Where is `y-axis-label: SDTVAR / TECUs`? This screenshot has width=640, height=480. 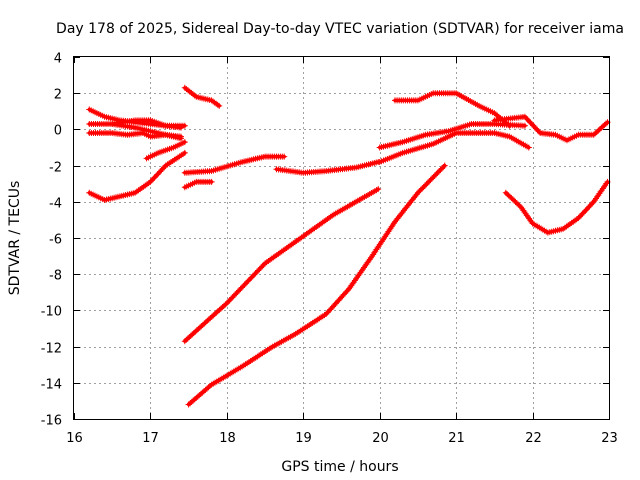
y-axis-label: SDTVAR / TECUs is located at coordinates (15, 238).